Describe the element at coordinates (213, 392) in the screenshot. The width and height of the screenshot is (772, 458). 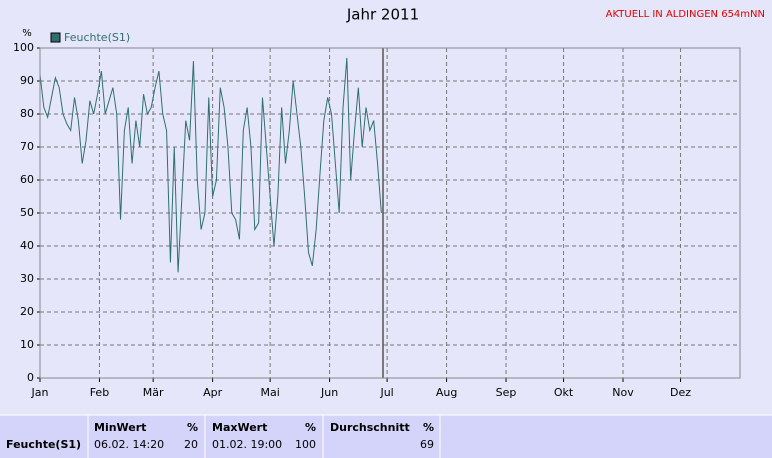
I see `x-tick-label: Apr` at that location.